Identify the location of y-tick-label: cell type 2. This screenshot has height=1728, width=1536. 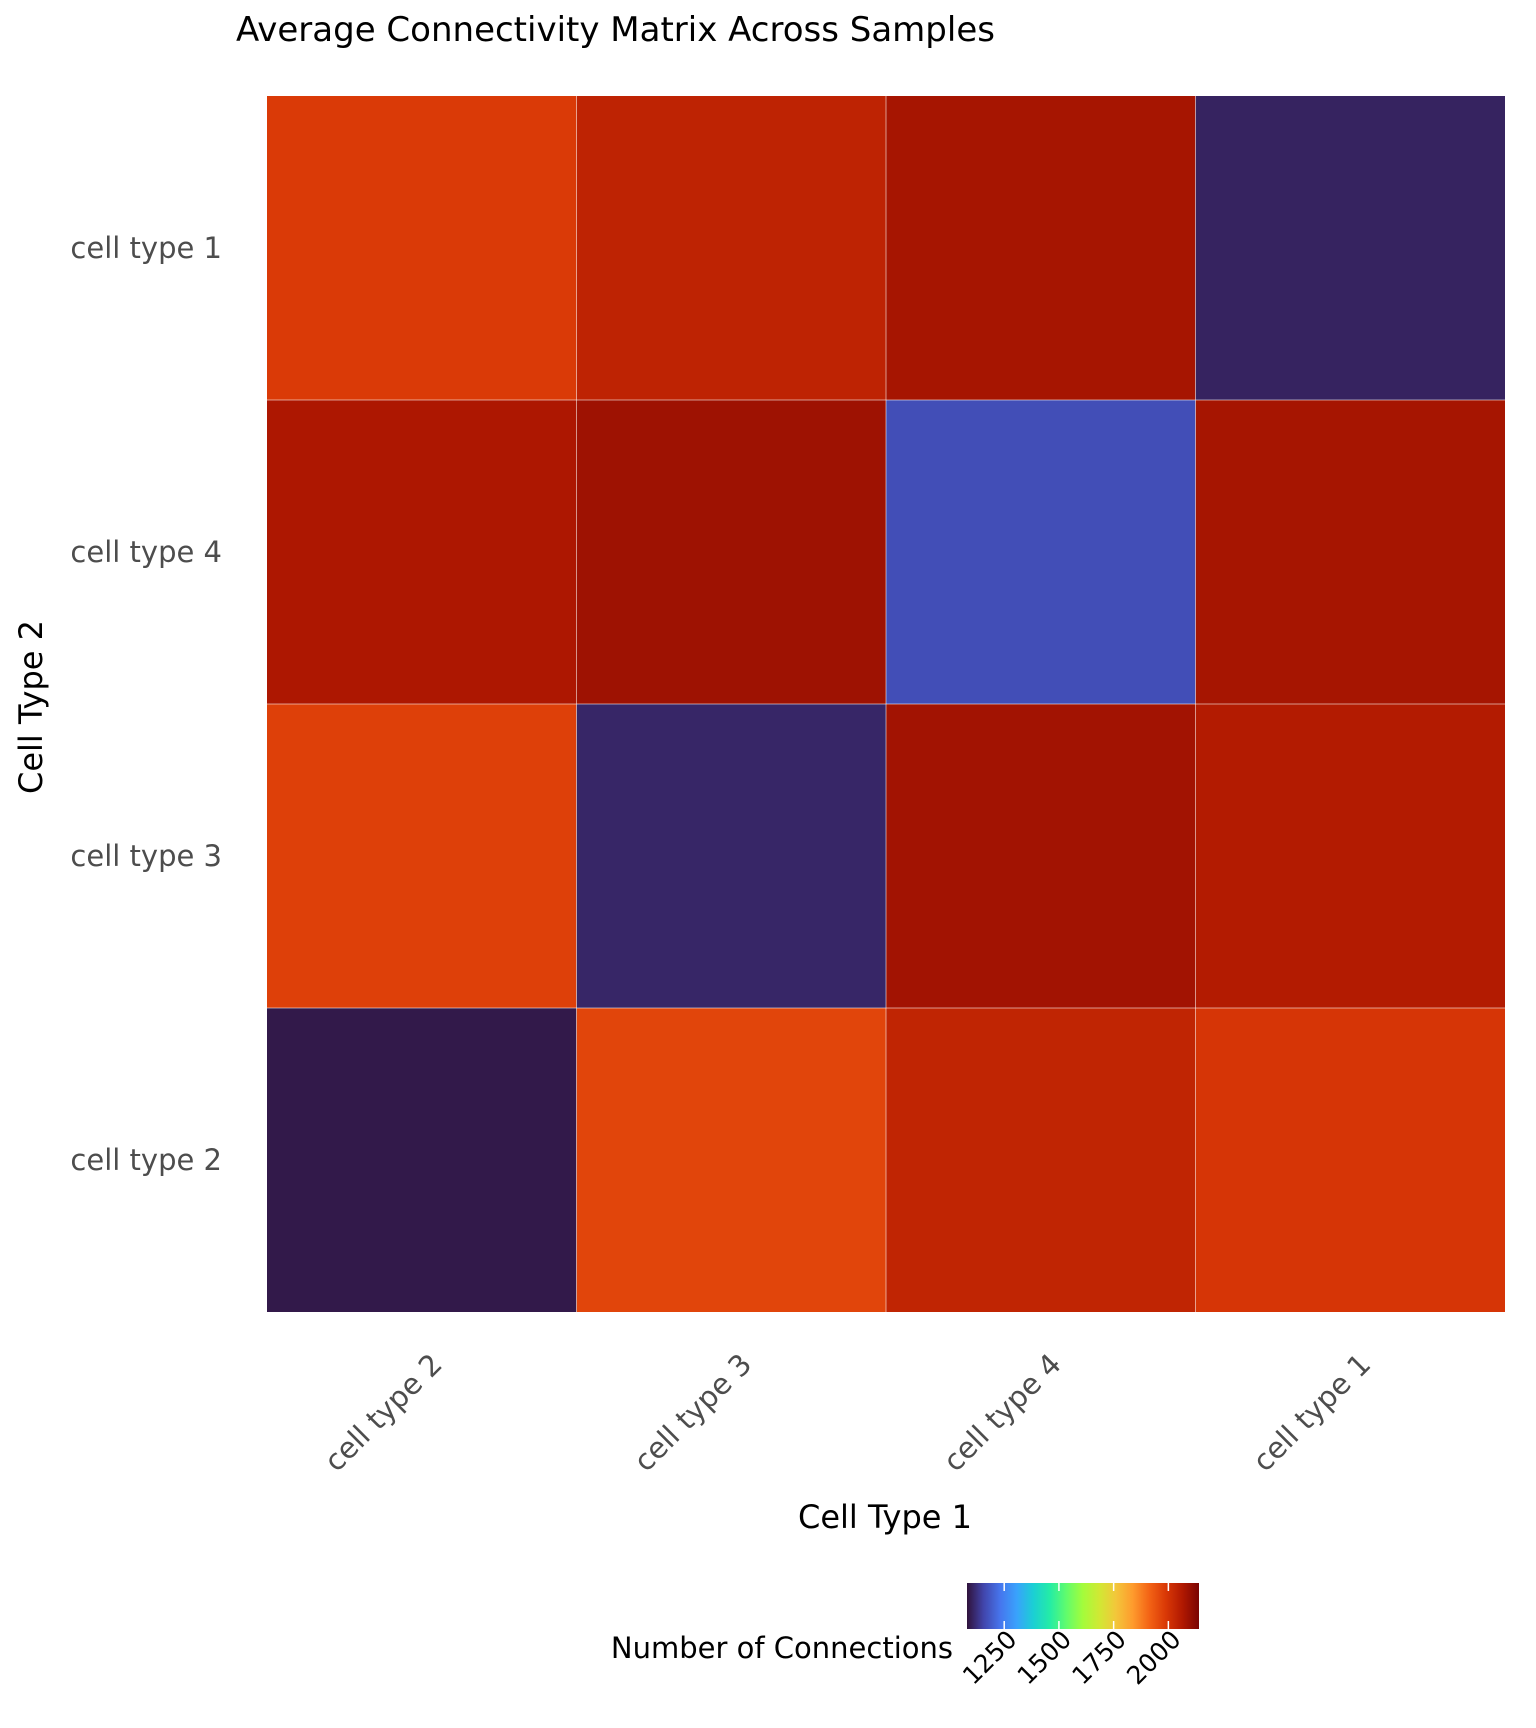
(146, 1160).